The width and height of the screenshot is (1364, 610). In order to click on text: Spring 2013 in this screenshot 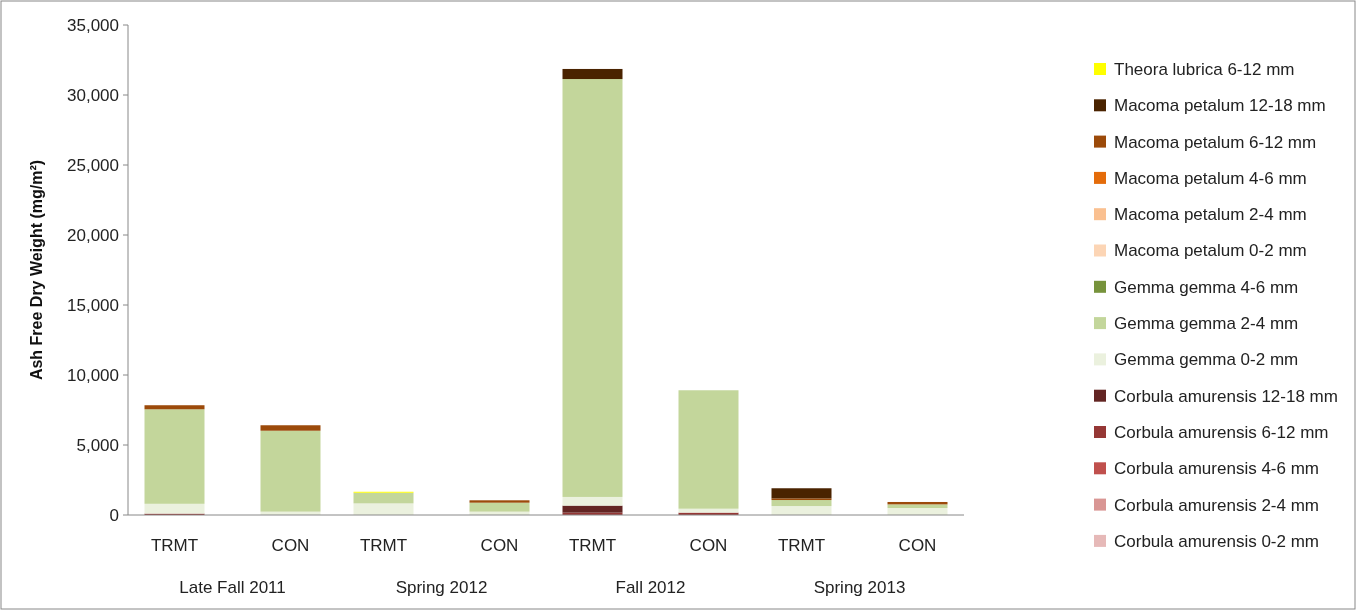, I will do `click(859, 587)`.